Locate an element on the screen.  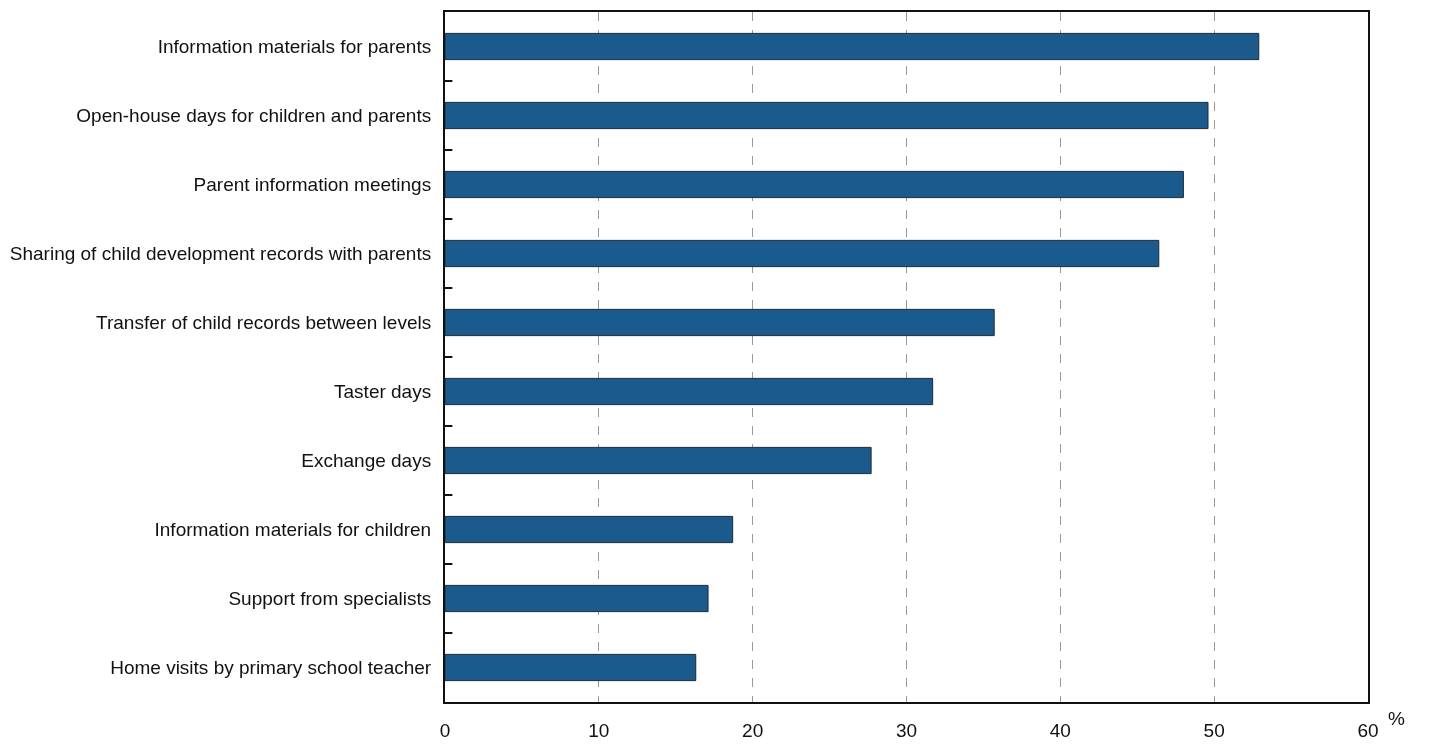
x-tick-label: 40 is located at coordinates (1060, 730).